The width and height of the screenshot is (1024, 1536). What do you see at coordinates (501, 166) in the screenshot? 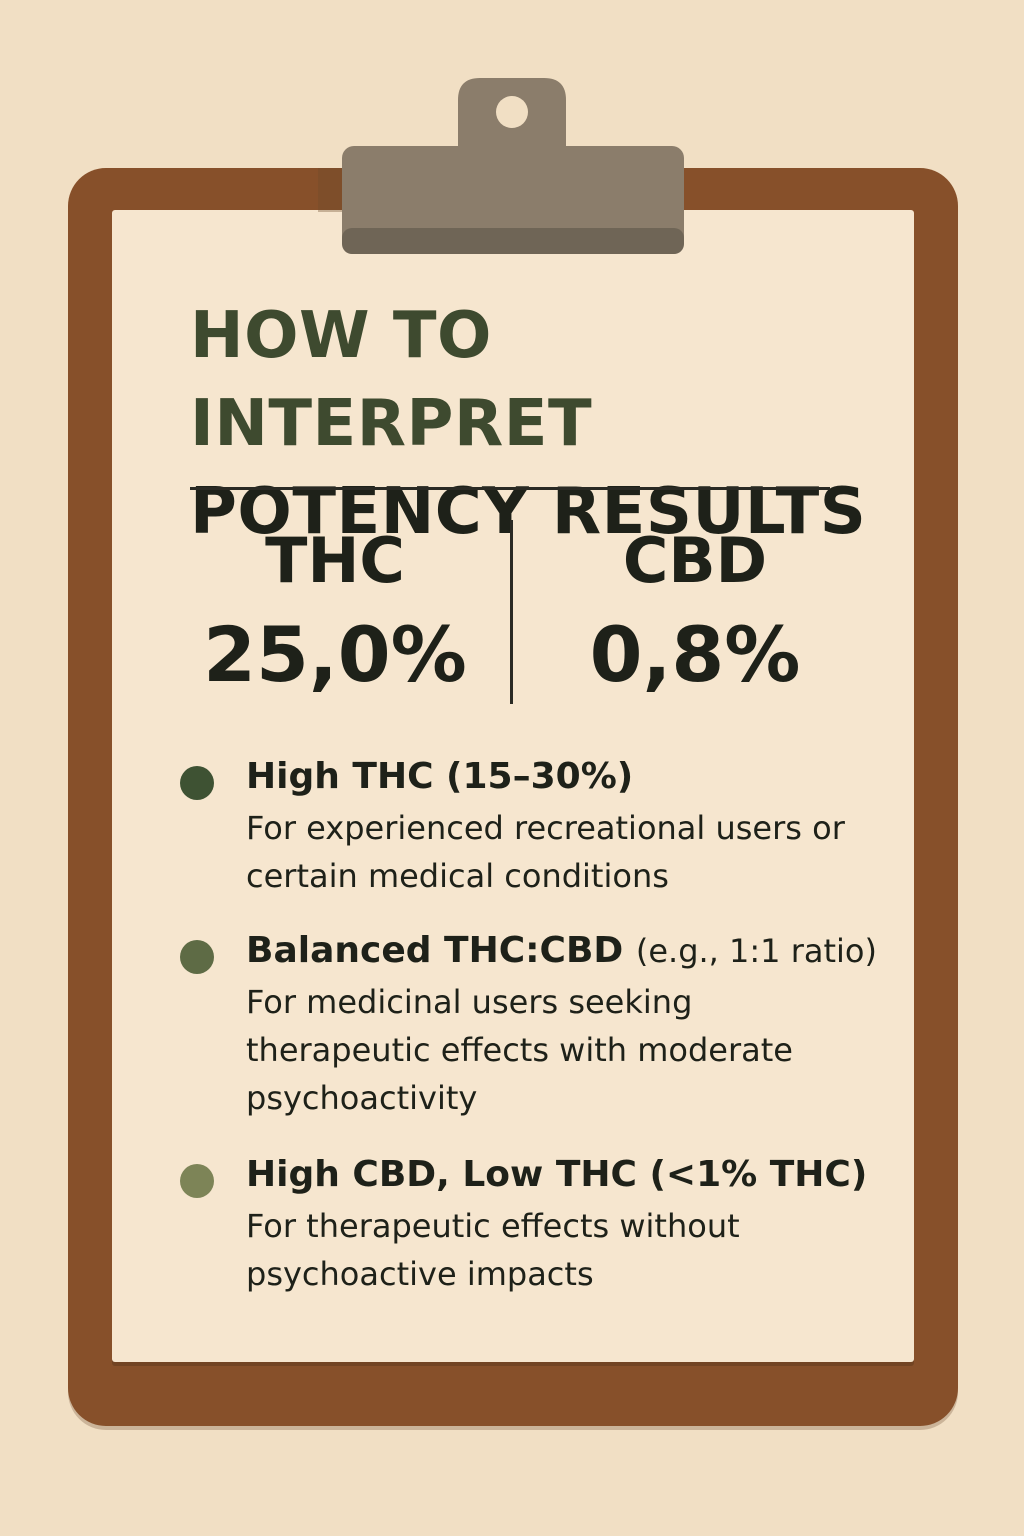
I see `clipboard-clip-icon` at bounding box center [501, 166].